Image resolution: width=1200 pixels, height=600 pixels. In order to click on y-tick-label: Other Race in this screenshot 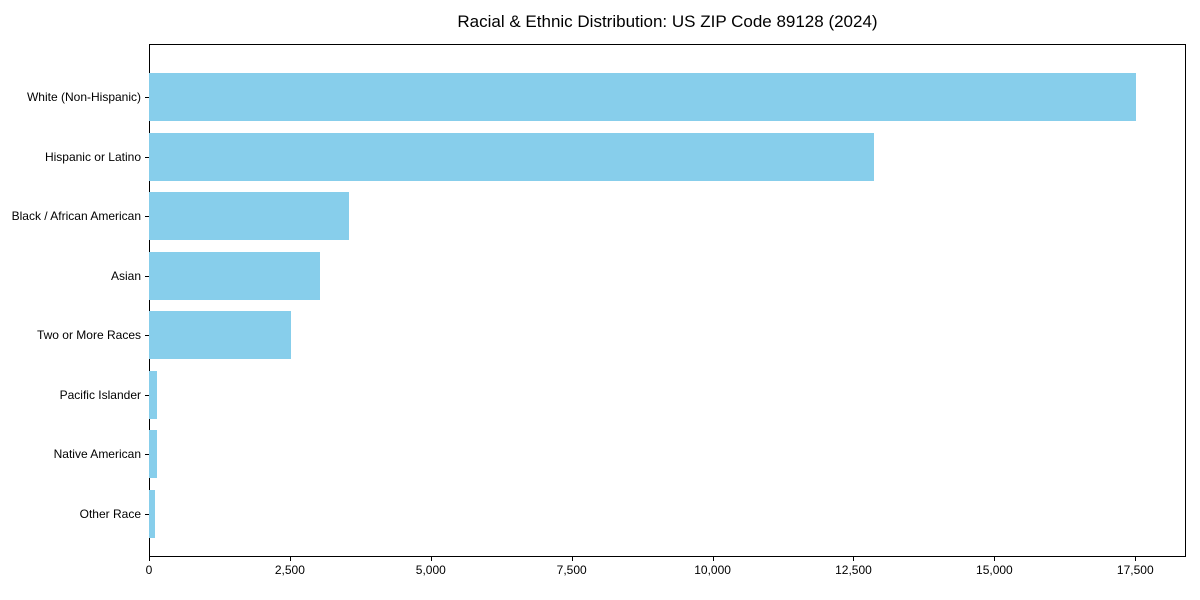, I will do `click(110, 513)`.